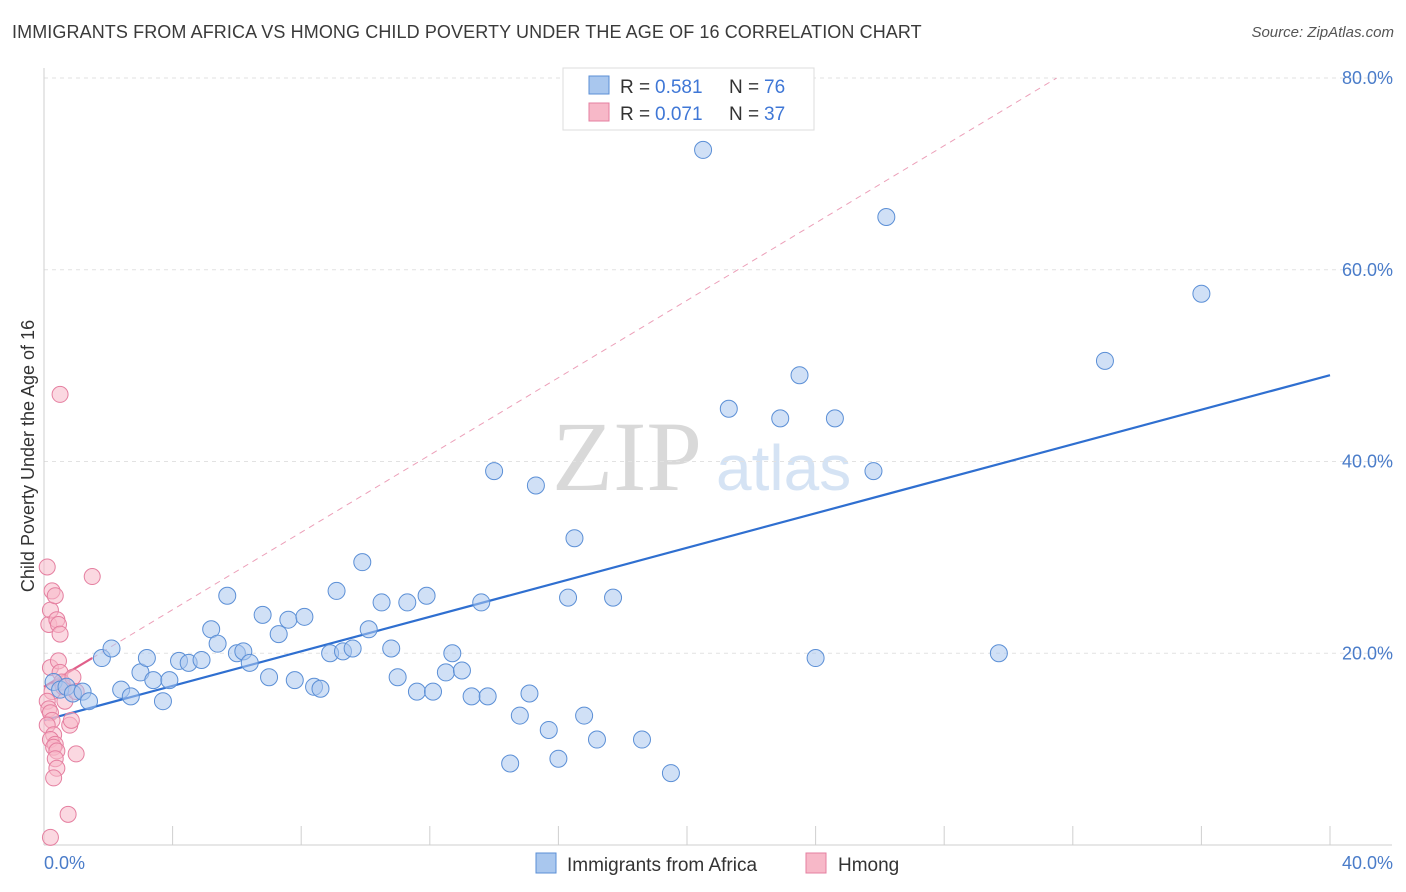  Describe the element at coordinates (774, 87) in the screenshot. I see `legend-n-value-africa: 76` at that location.